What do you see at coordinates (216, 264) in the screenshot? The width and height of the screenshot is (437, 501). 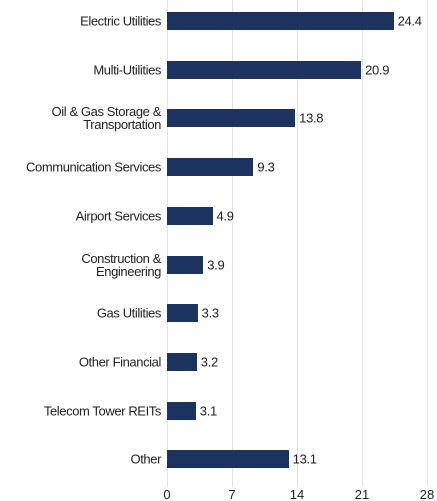 I see `value-label: 3.9` at bounding box center [216, 264].